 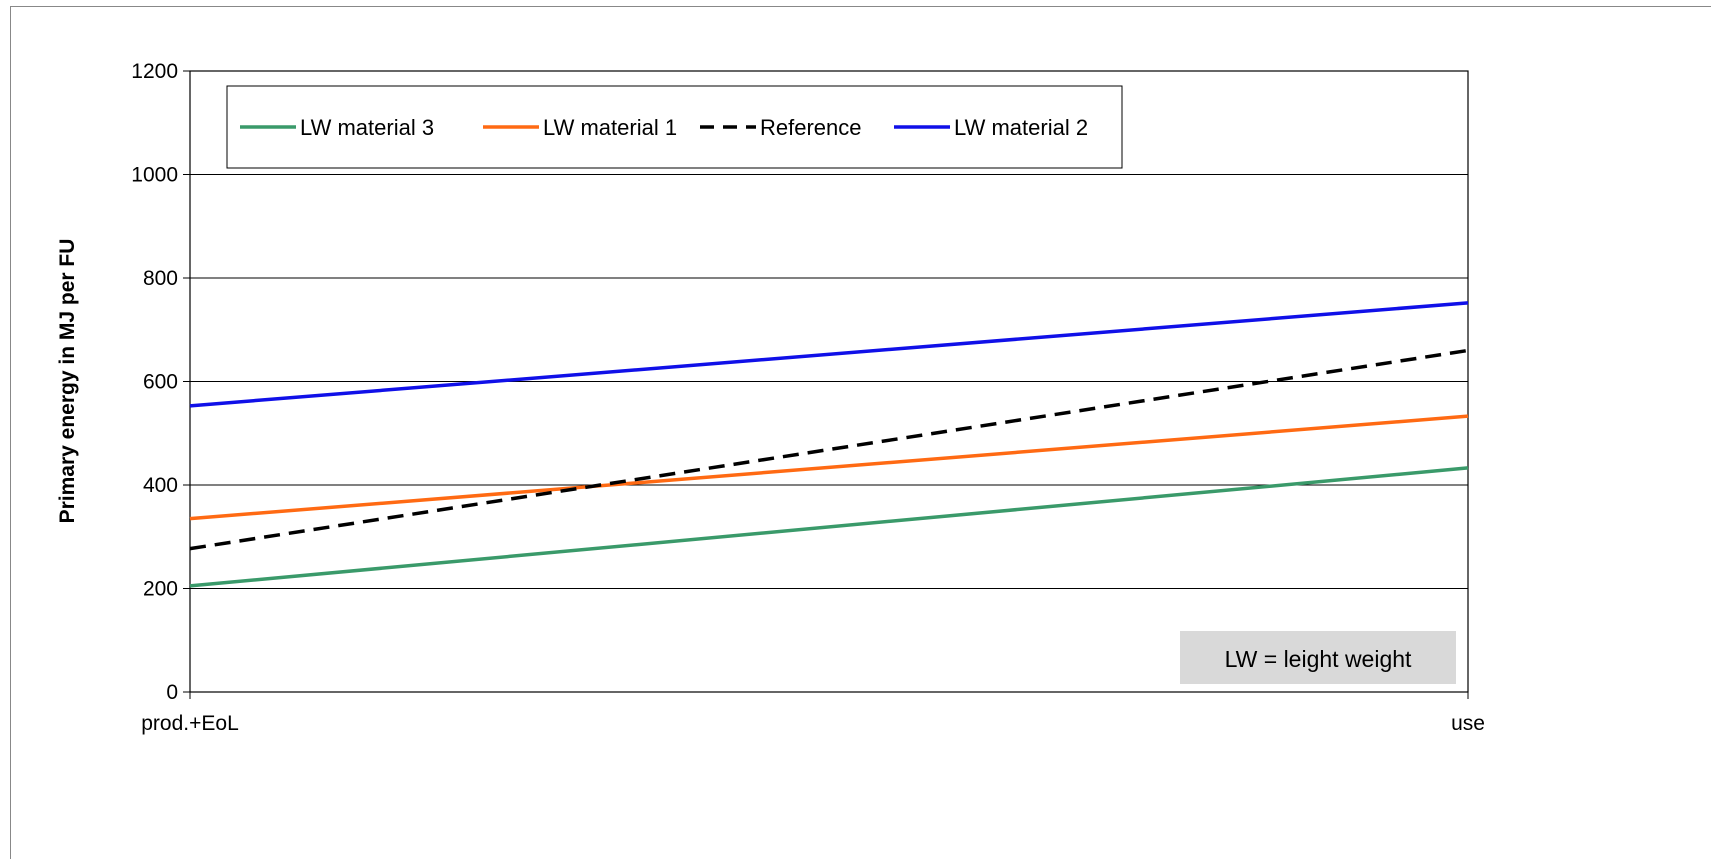 I want to click on x-tick-label: prod.+EoL, so click(x=190, y=723).